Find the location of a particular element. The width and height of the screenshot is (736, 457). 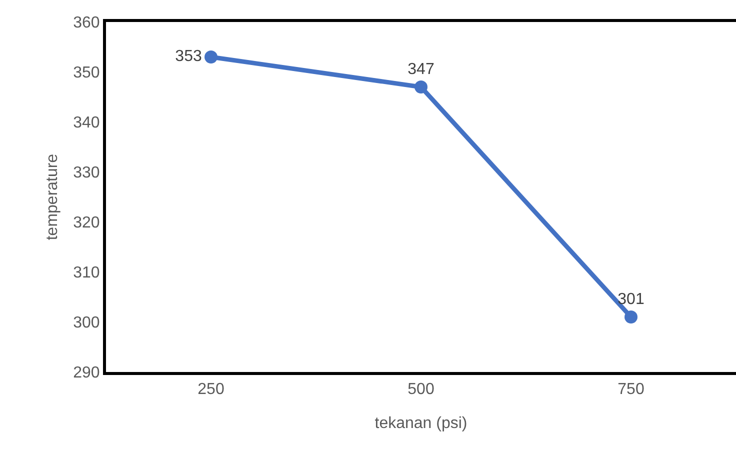

y-tick-label: 360 is located at coordinates (86, 23).